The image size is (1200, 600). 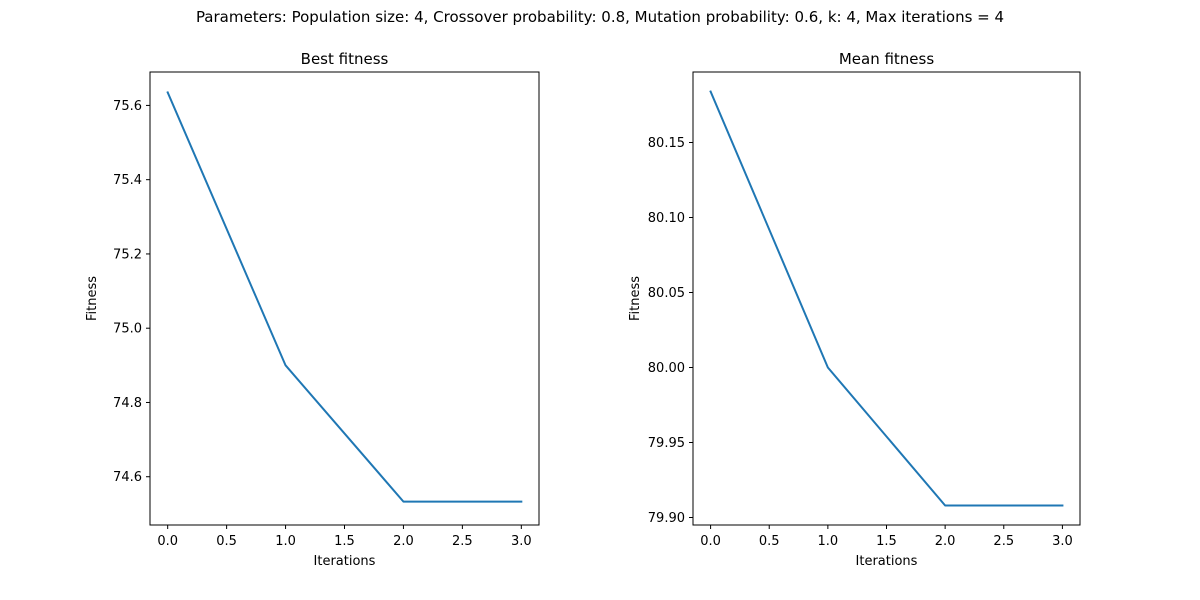 What do you see at coordinates (92, 298) in the screenshot?
I see `chart-1-ylabel: Fitness` at bounding box center [92, 298].